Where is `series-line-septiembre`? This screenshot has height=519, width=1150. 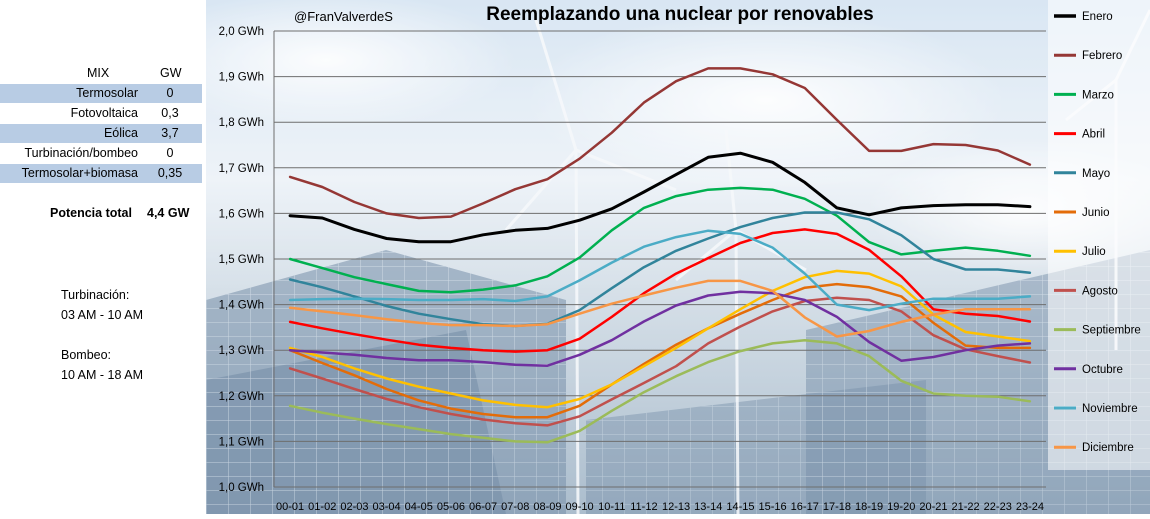 series-line-septiembre is located at coordinates (660, 391).